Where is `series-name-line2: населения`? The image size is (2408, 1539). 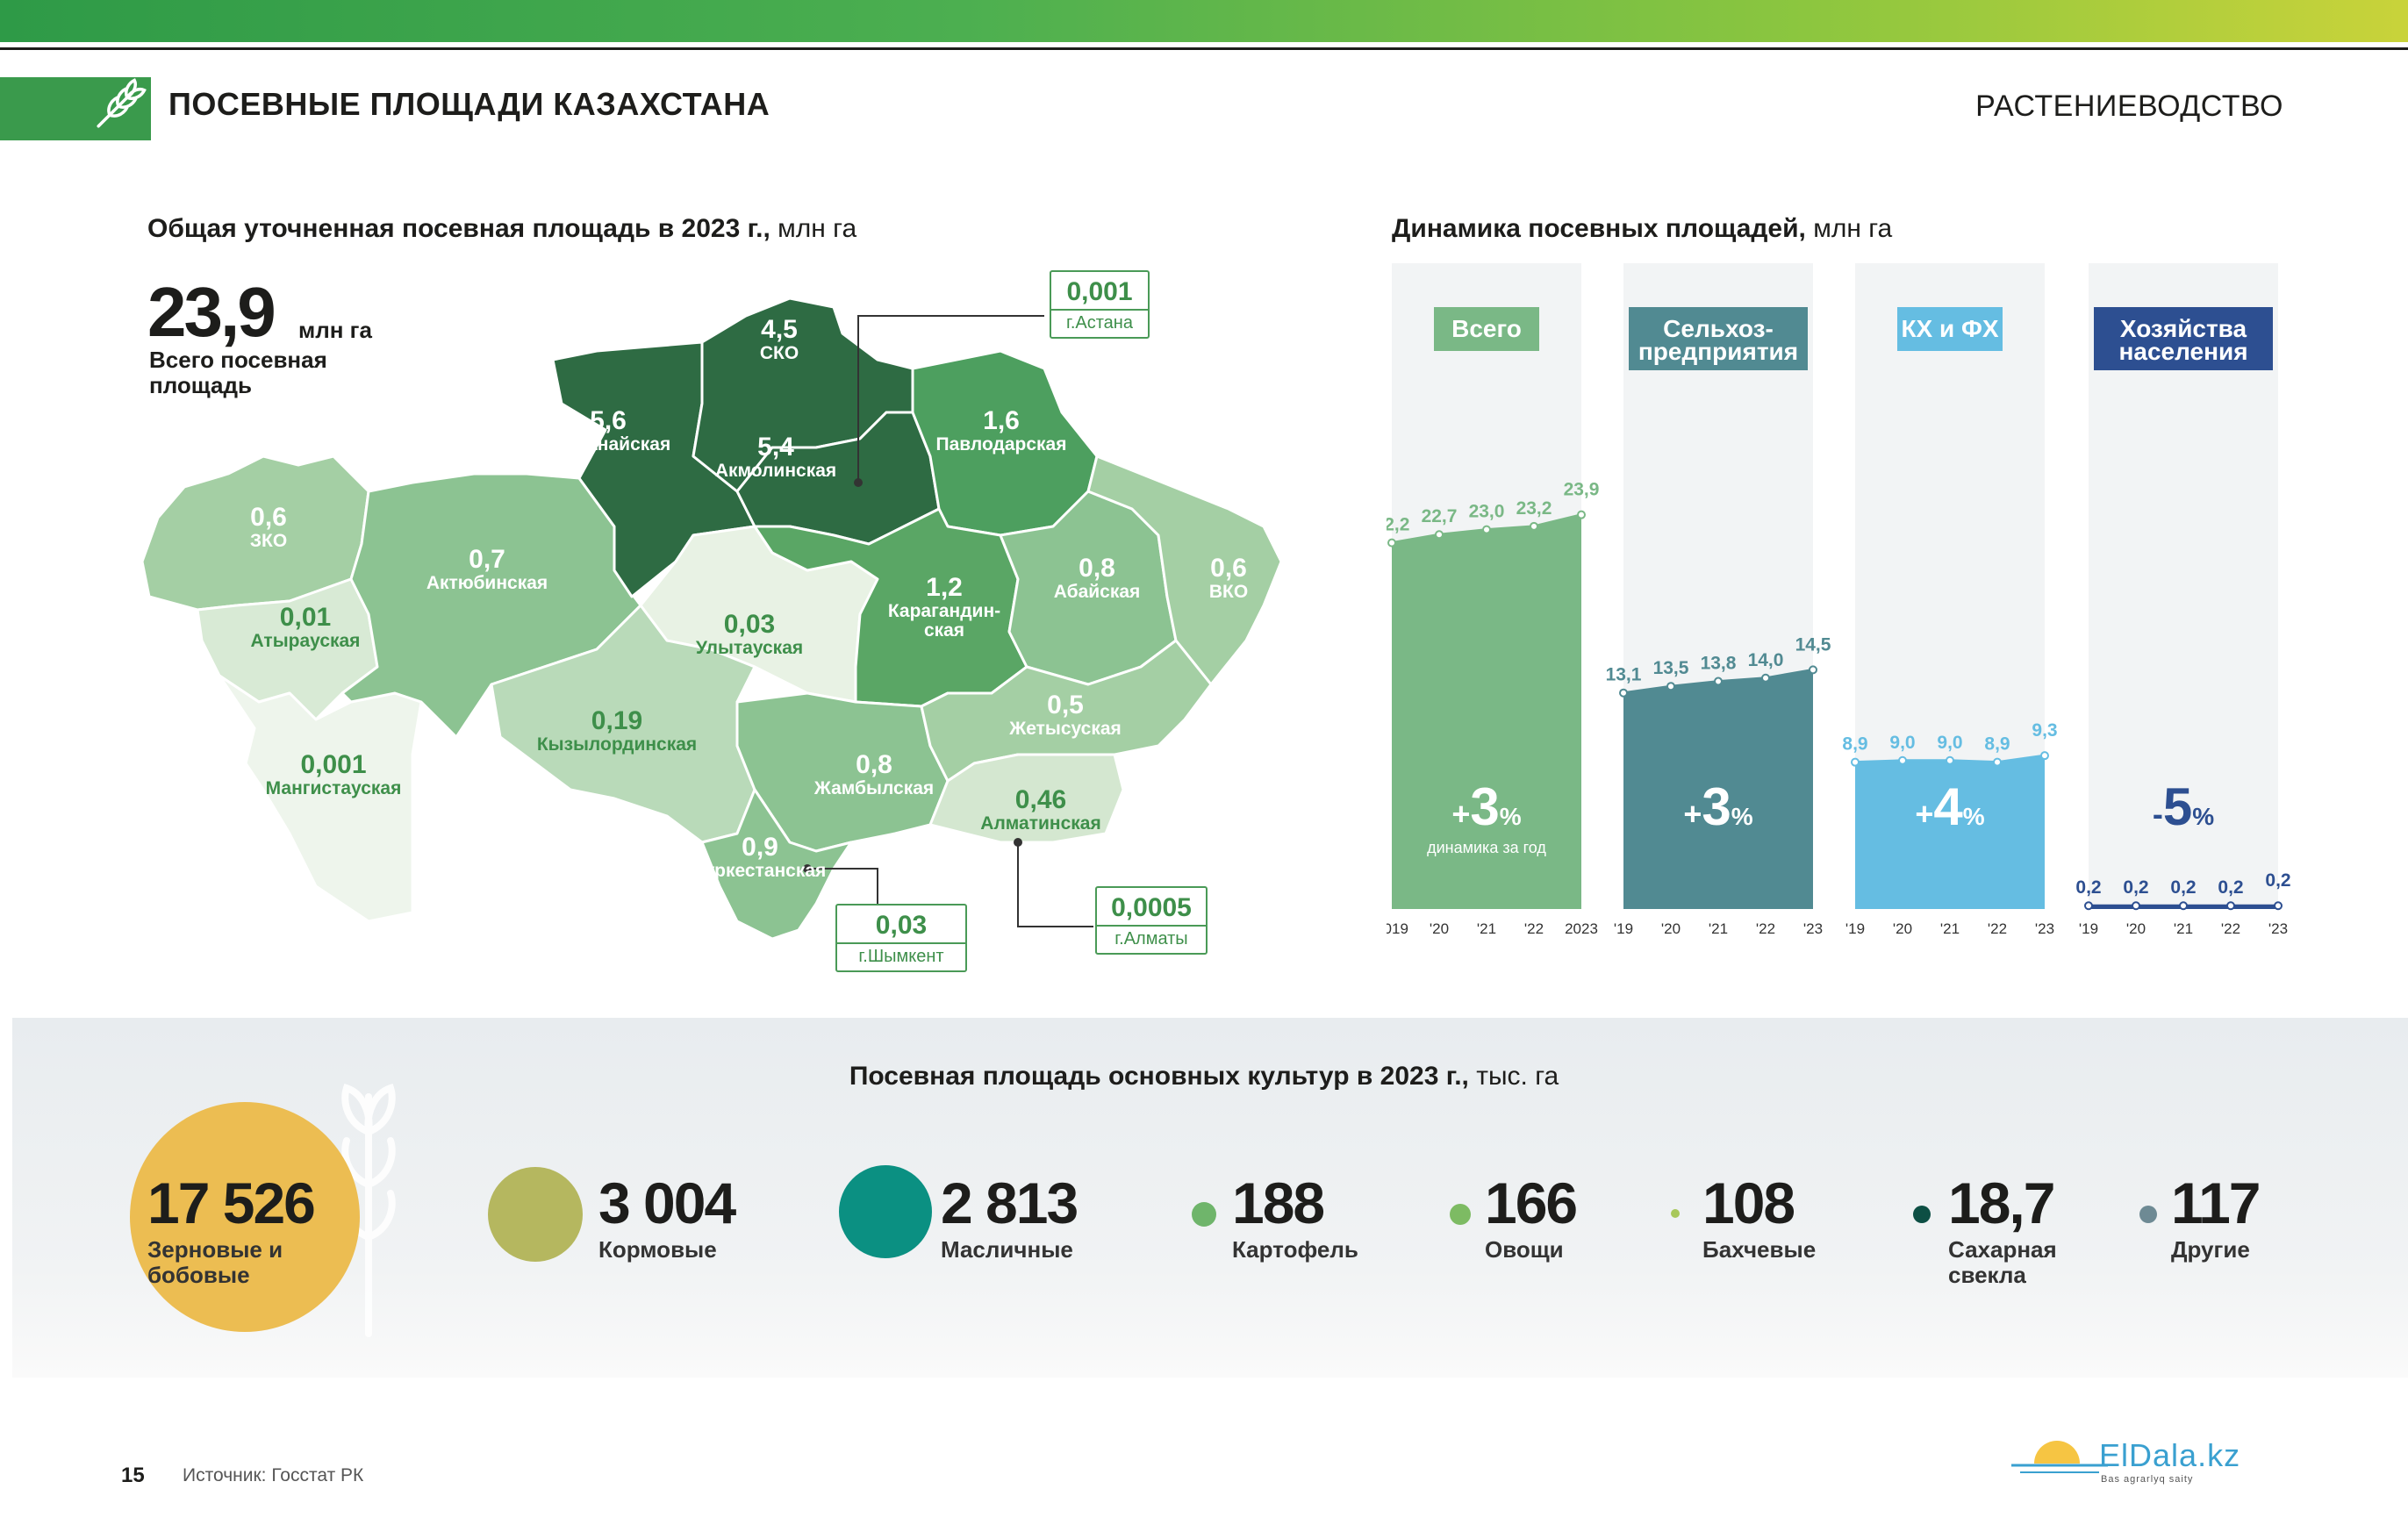
series-name-line2: населения is located at coordinates (2182, 351).